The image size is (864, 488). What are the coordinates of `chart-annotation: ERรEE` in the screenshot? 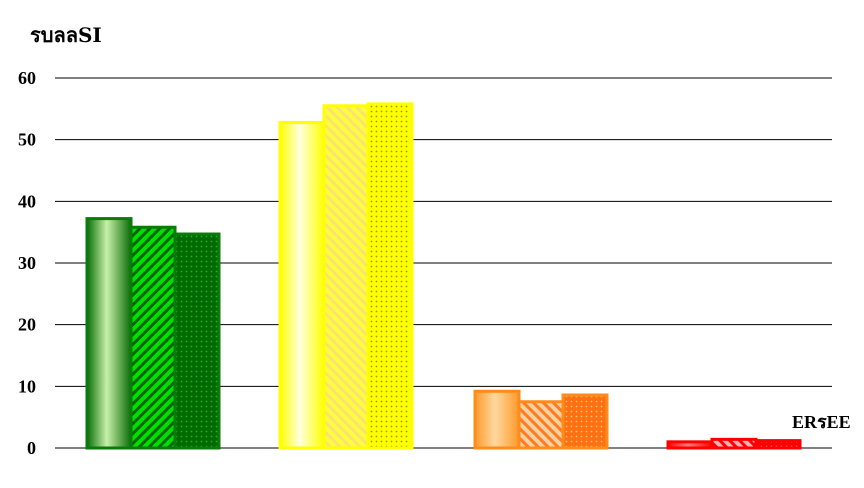 It's located at (821, 422).